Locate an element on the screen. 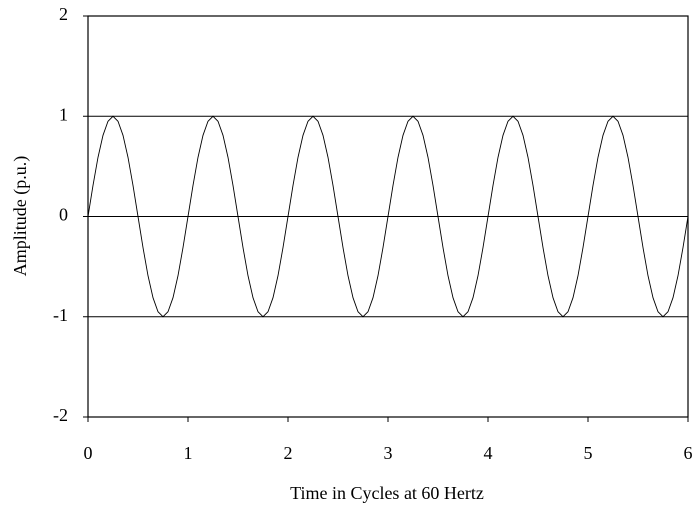 The height and width of the screenshot is (513, 697). y-tick-label: 1 is located at coordinates (63, 114).